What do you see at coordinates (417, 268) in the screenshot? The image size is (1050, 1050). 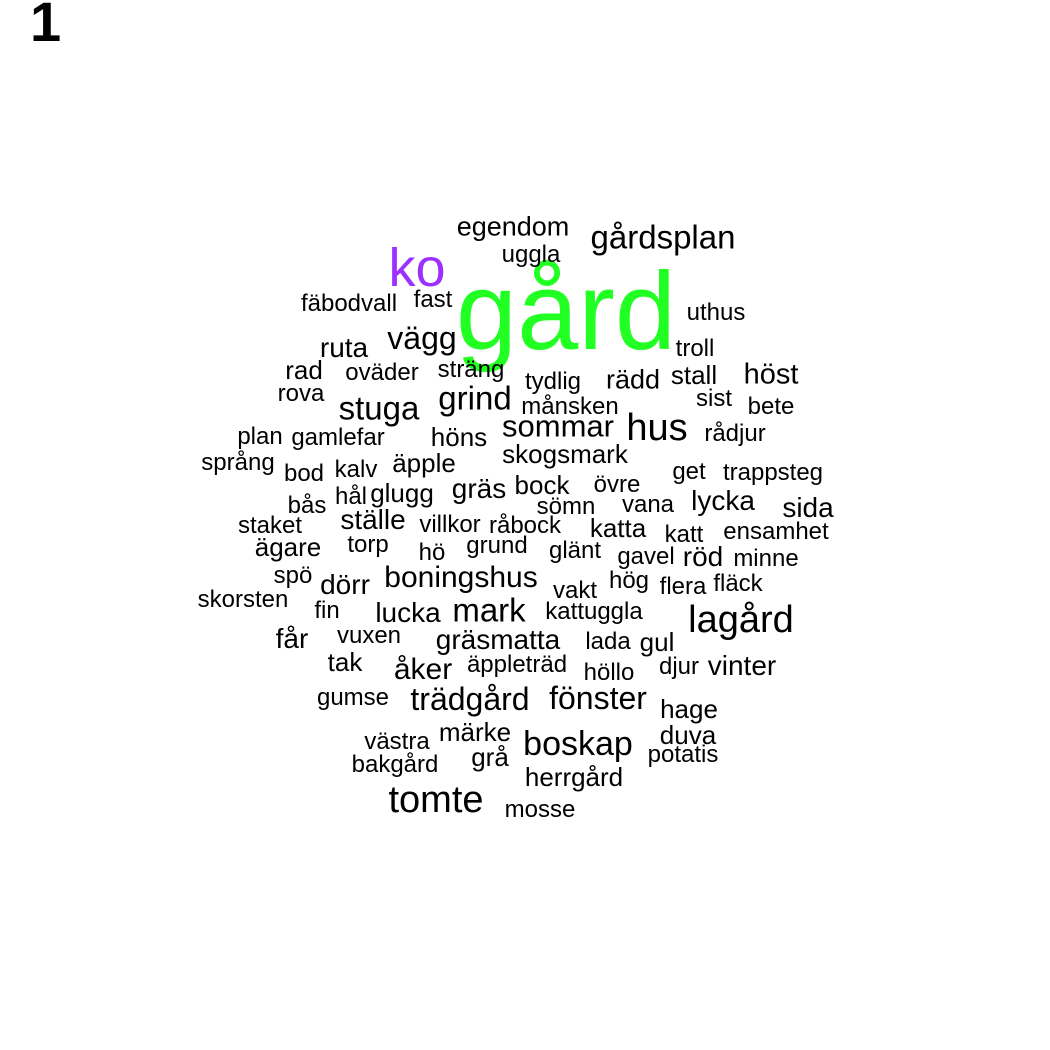 I see `word-ko: ko` at bounding box center [417, 268].